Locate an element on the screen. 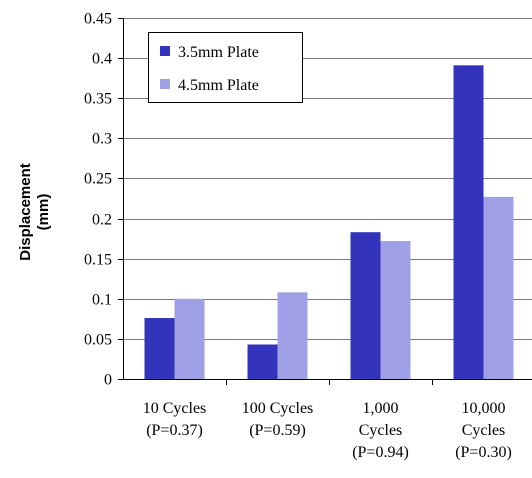  y-tick-label: 0 is located at coordinates (108, 380).